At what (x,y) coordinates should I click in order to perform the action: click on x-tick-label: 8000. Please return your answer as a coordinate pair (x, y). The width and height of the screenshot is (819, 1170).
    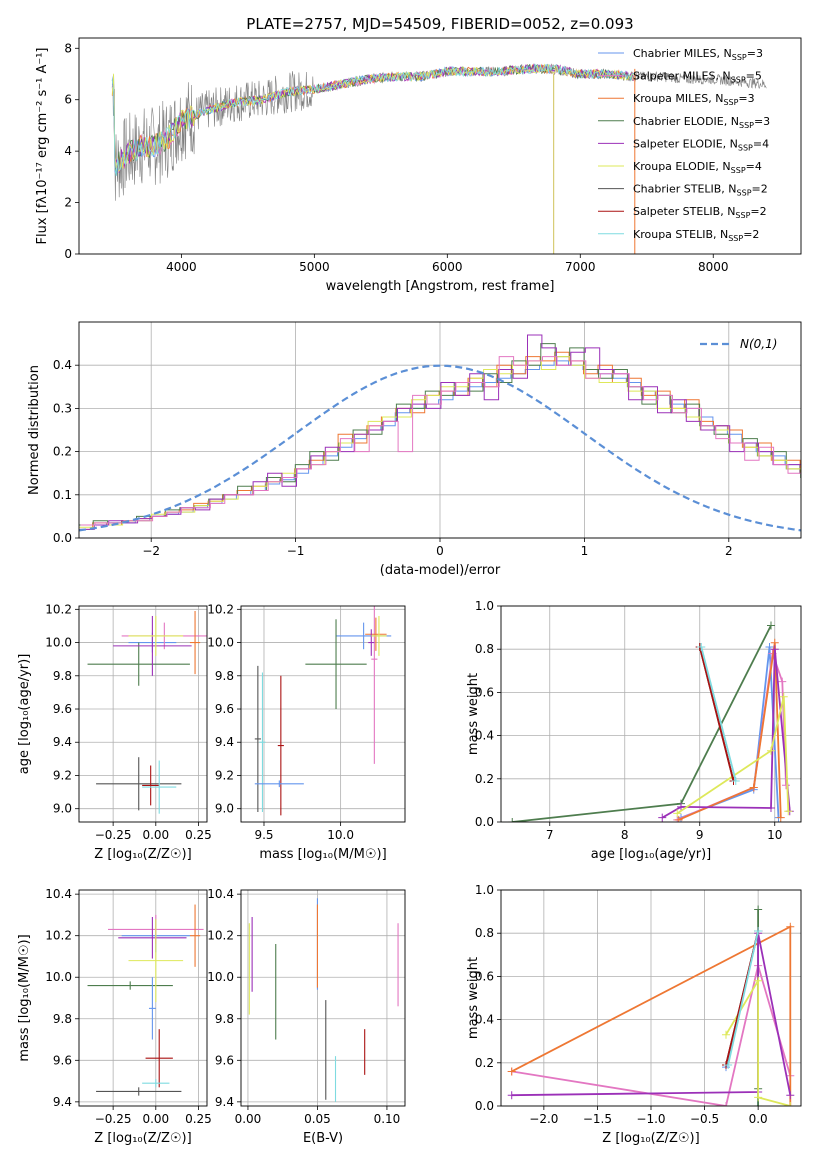
    Looking at the image, I should click on (713, 267).